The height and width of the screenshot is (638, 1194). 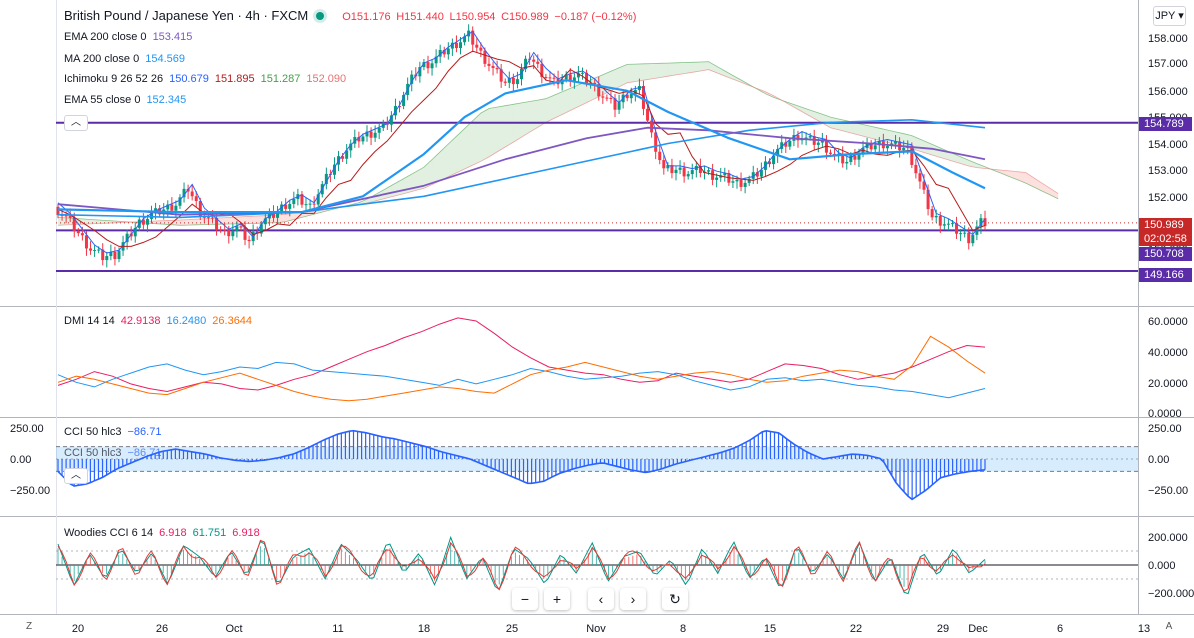 I want to click on legend-ema55: EMA 55 close 0 152.345, so click(x=128, y=100).